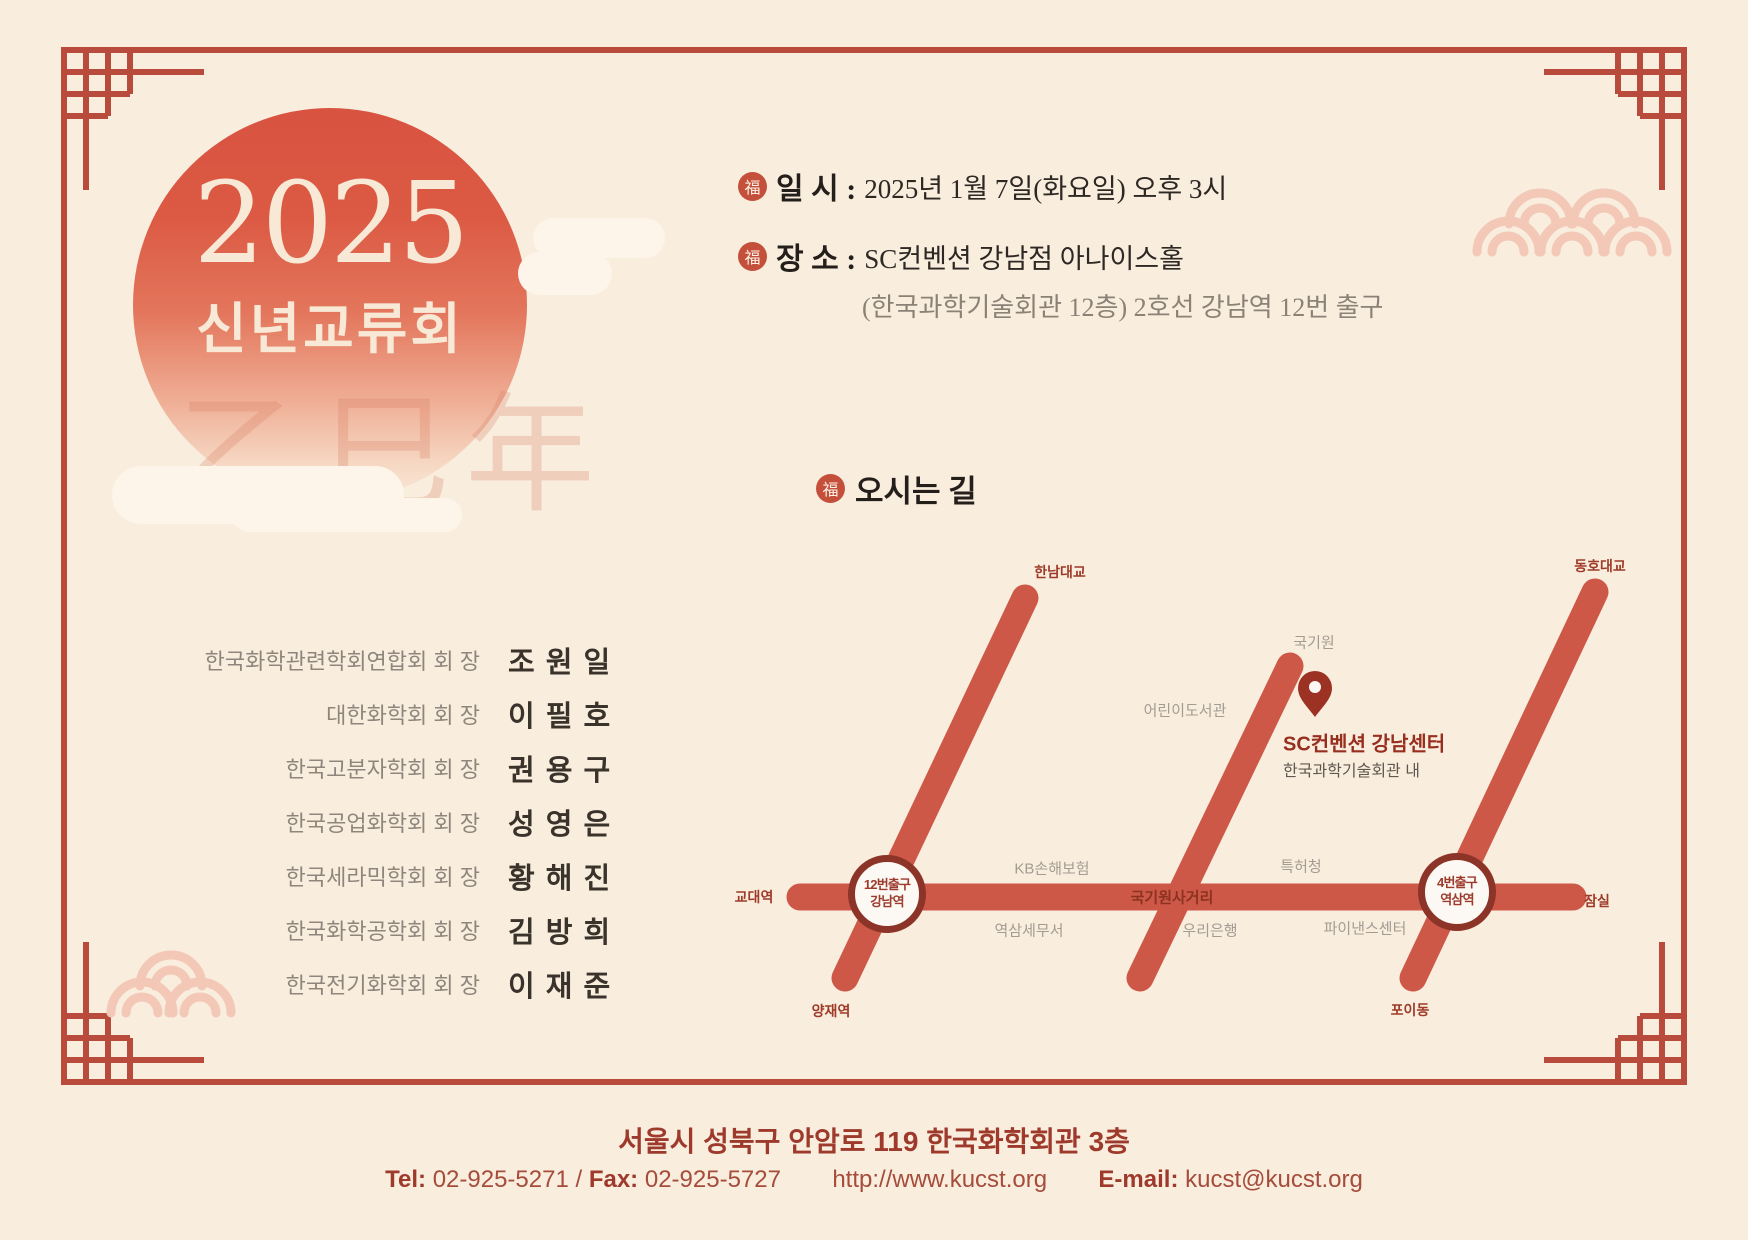 The width and height of the screenshot is (1748, 1240). Describe the element at coordinates (1364, 744) in the screenshot. I see `map-venue-name: SC컨벤션 강남센터` at that location.